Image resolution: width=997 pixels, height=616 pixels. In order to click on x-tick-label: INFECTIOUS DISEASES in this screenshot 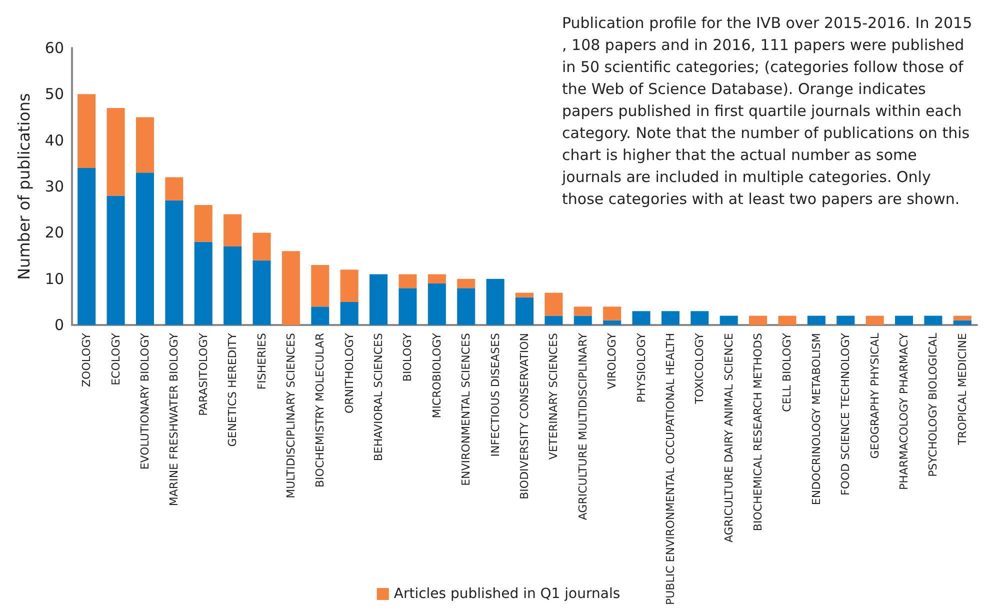, I will do `click(495, 395)`.